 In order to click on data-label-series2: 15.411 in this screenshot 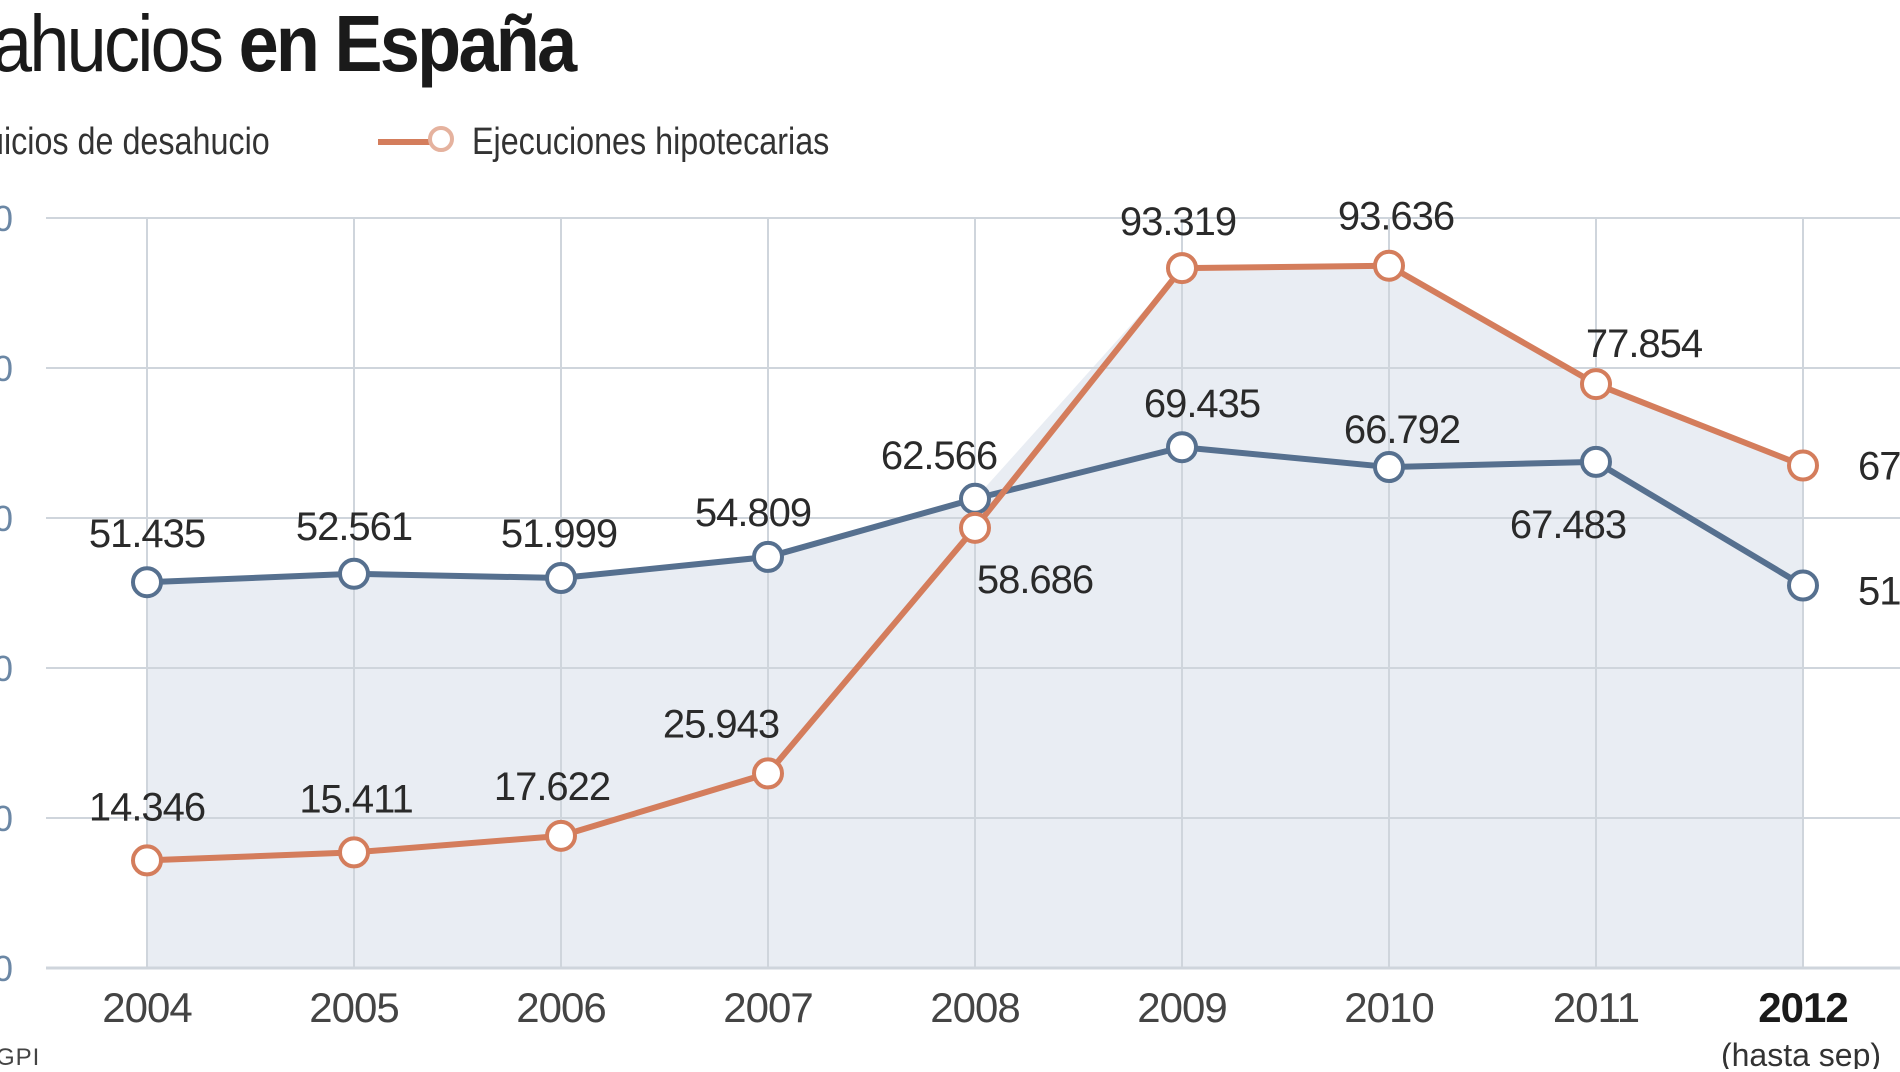, I will do `click(355, 799)`.